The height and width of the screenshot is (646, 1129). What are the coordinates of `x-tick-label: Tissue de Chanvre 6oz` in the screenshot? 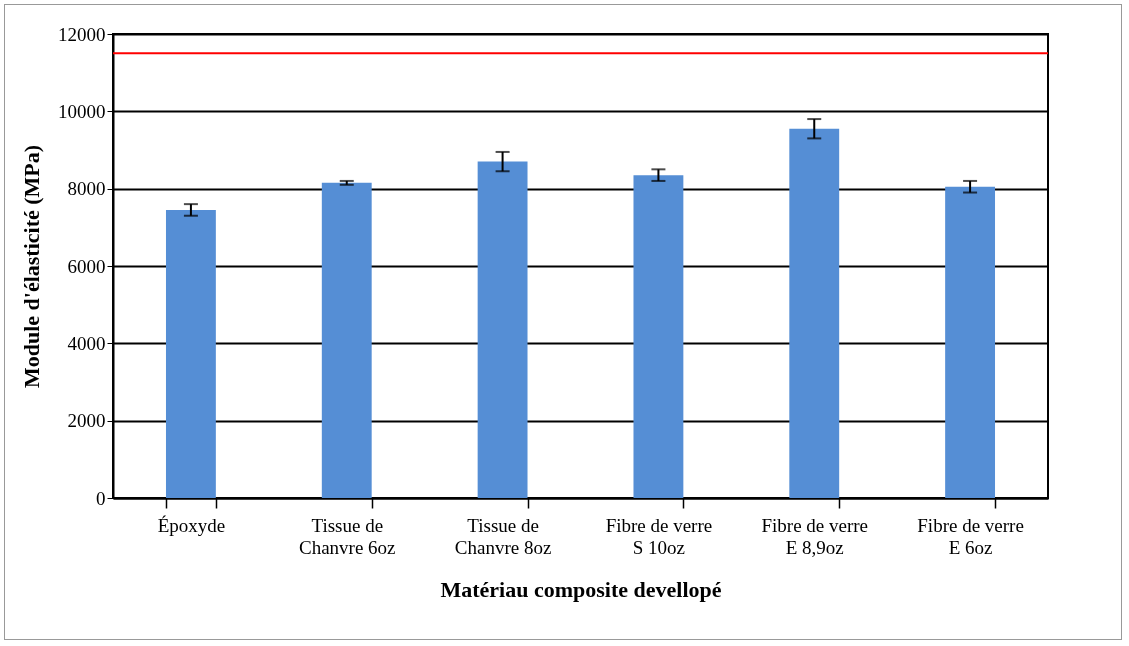 It's located at (347, 536).